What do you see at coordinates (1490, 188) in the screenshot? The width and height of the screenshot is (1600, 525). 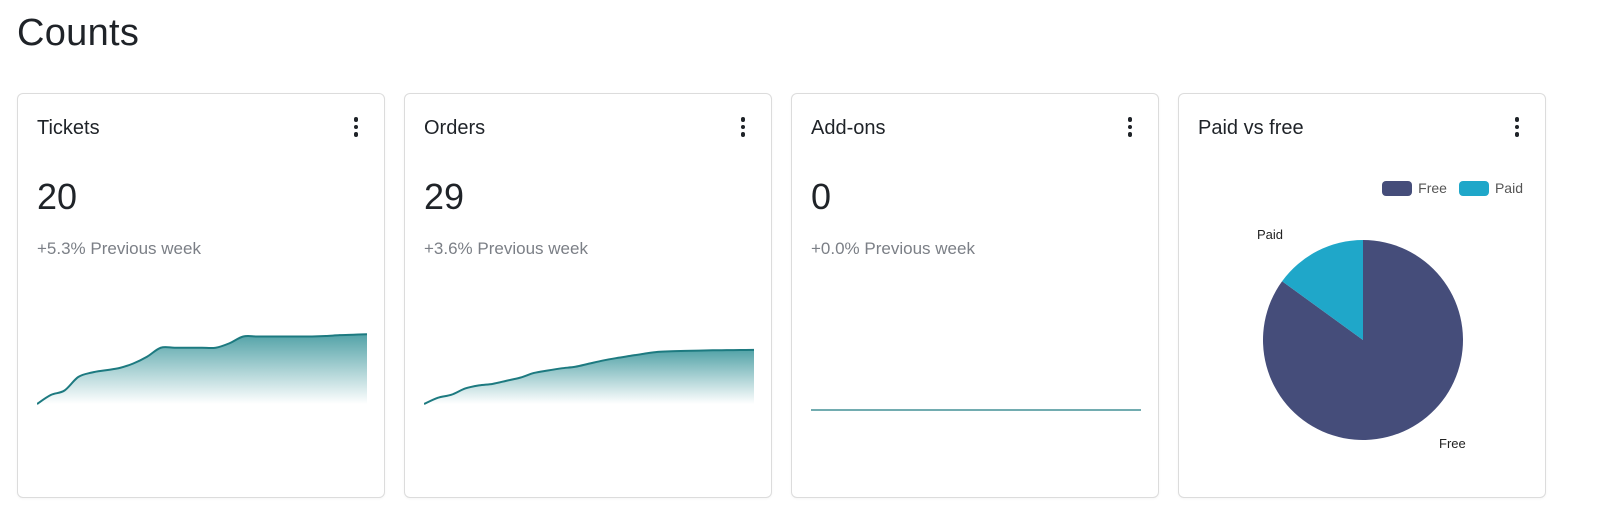 I see `legend-item-paid: Paid` at bounding box center [1490, 188].